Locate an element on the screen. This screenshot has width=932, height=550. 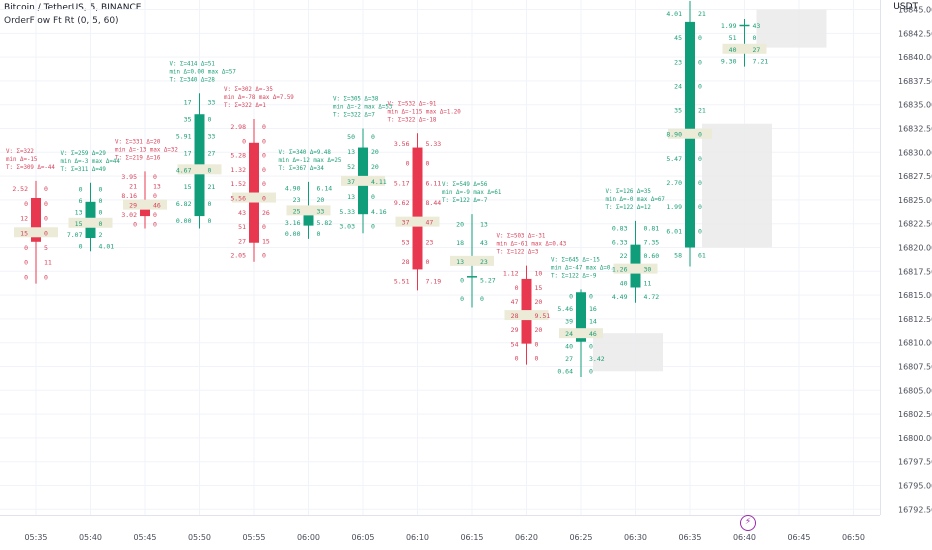
ask-volume-label: 4.67 is located at coordinates (184, 170).